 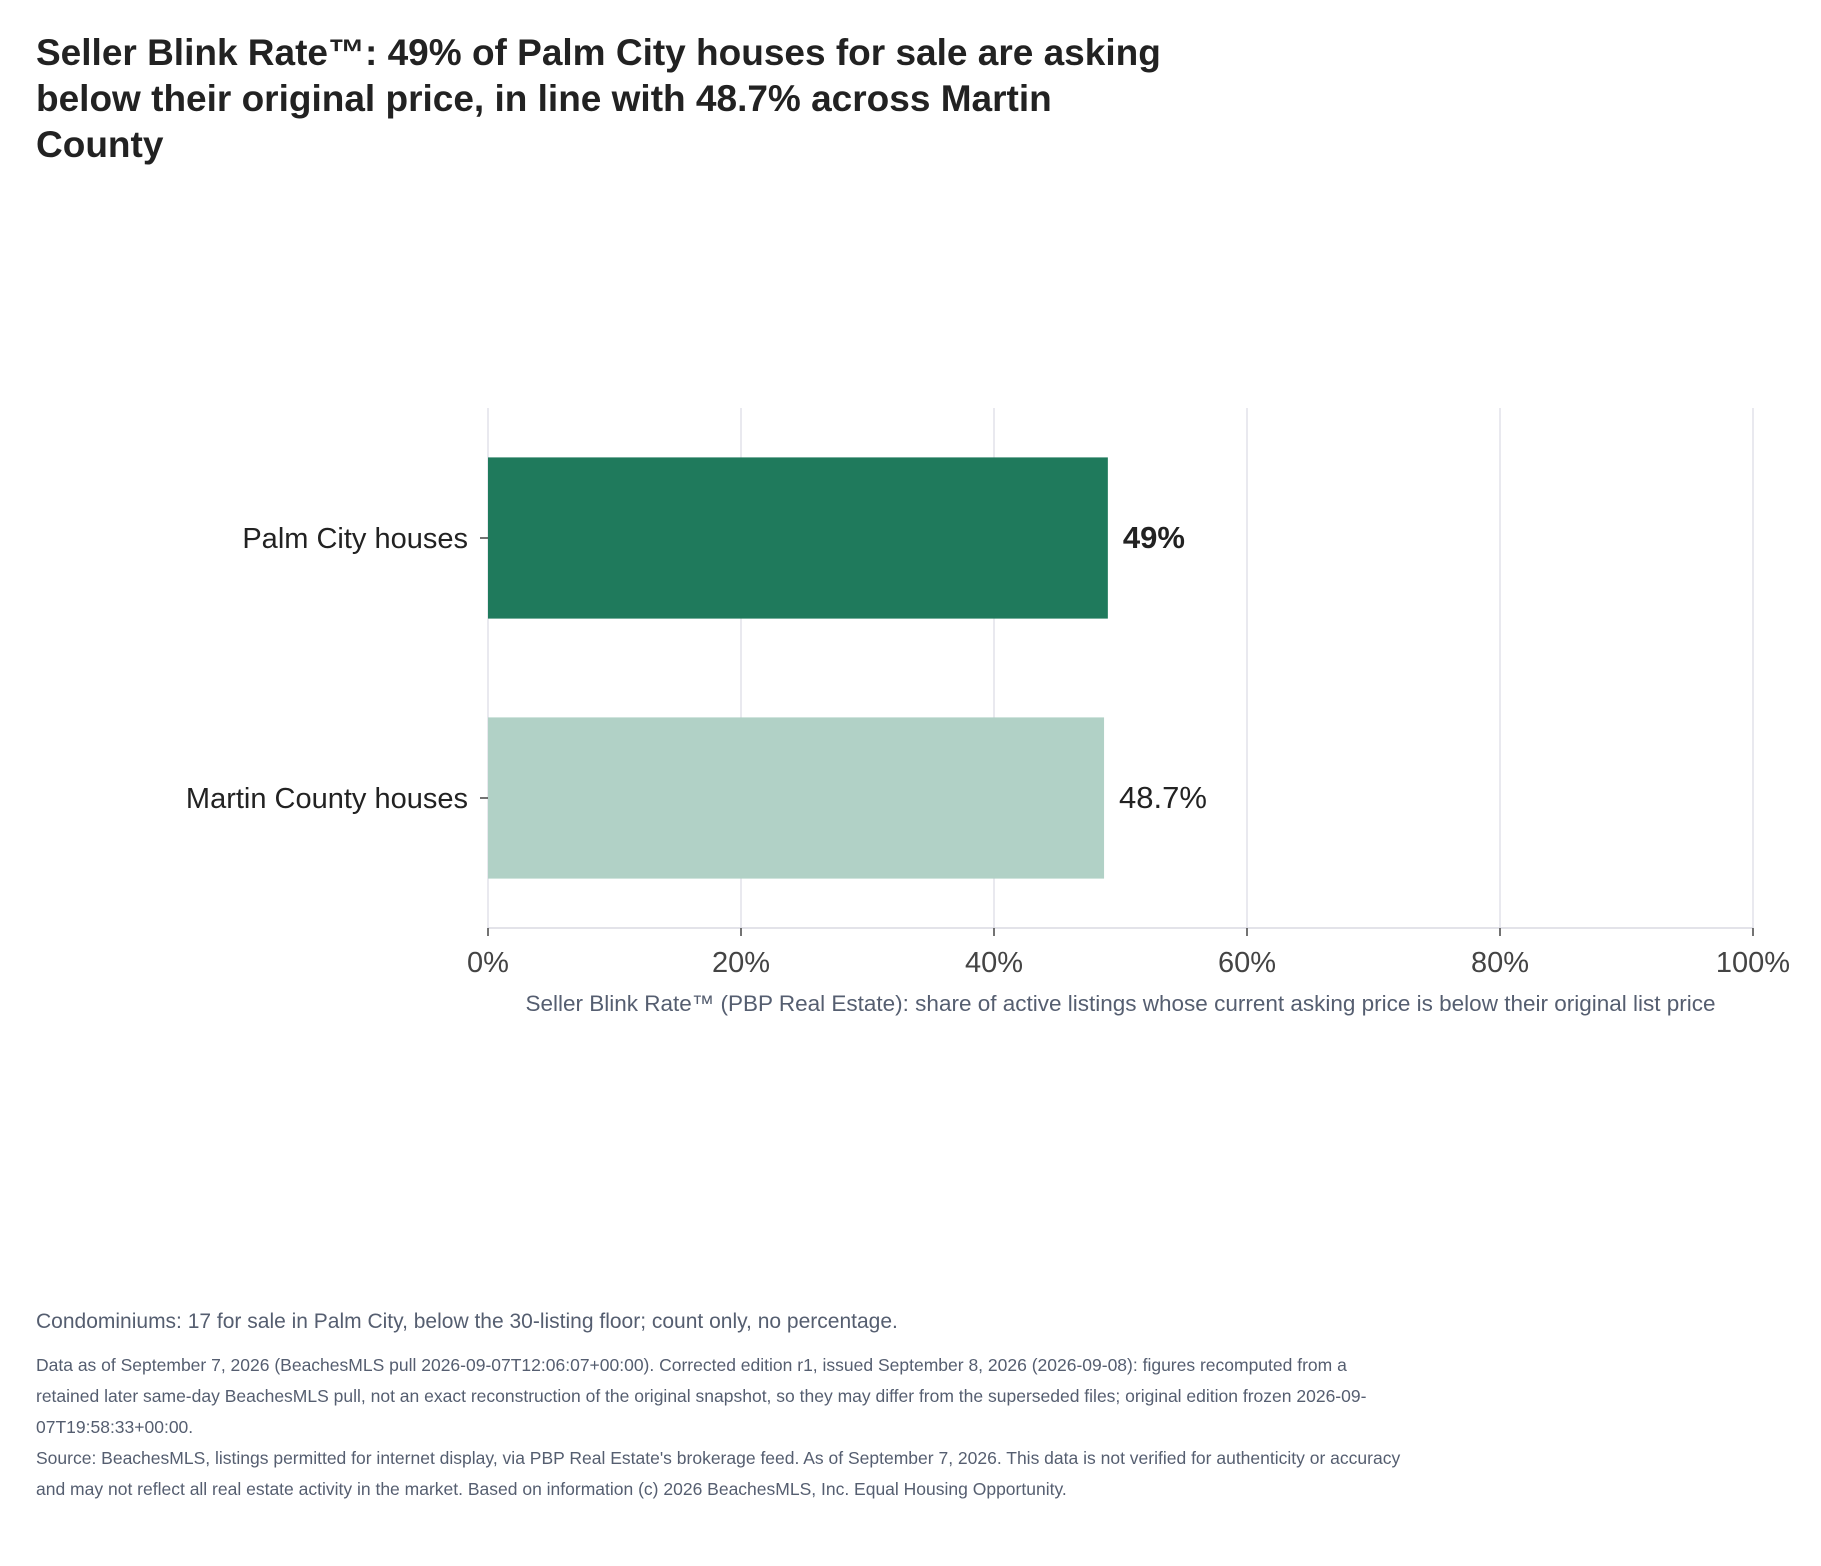 I want to click on x-tick-label: 40%, so click(x=994, y=963).